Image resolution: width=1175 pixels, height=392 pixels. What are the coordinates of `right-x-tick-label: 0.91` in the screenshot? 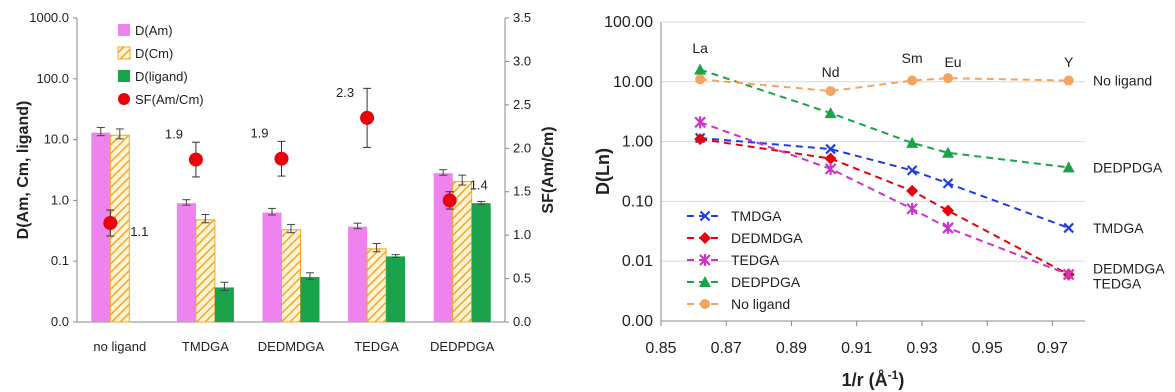 It's located at (856, 348).